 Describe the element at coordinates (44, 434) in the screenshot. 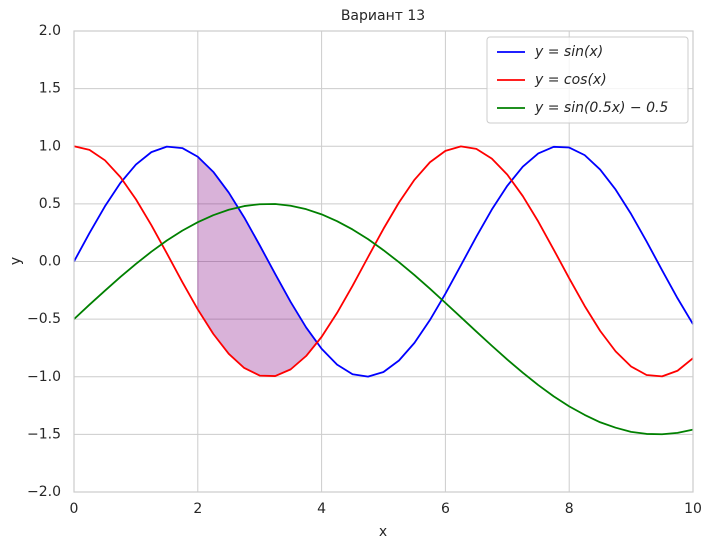

I see `y-tick-label: −1.5` at that location.